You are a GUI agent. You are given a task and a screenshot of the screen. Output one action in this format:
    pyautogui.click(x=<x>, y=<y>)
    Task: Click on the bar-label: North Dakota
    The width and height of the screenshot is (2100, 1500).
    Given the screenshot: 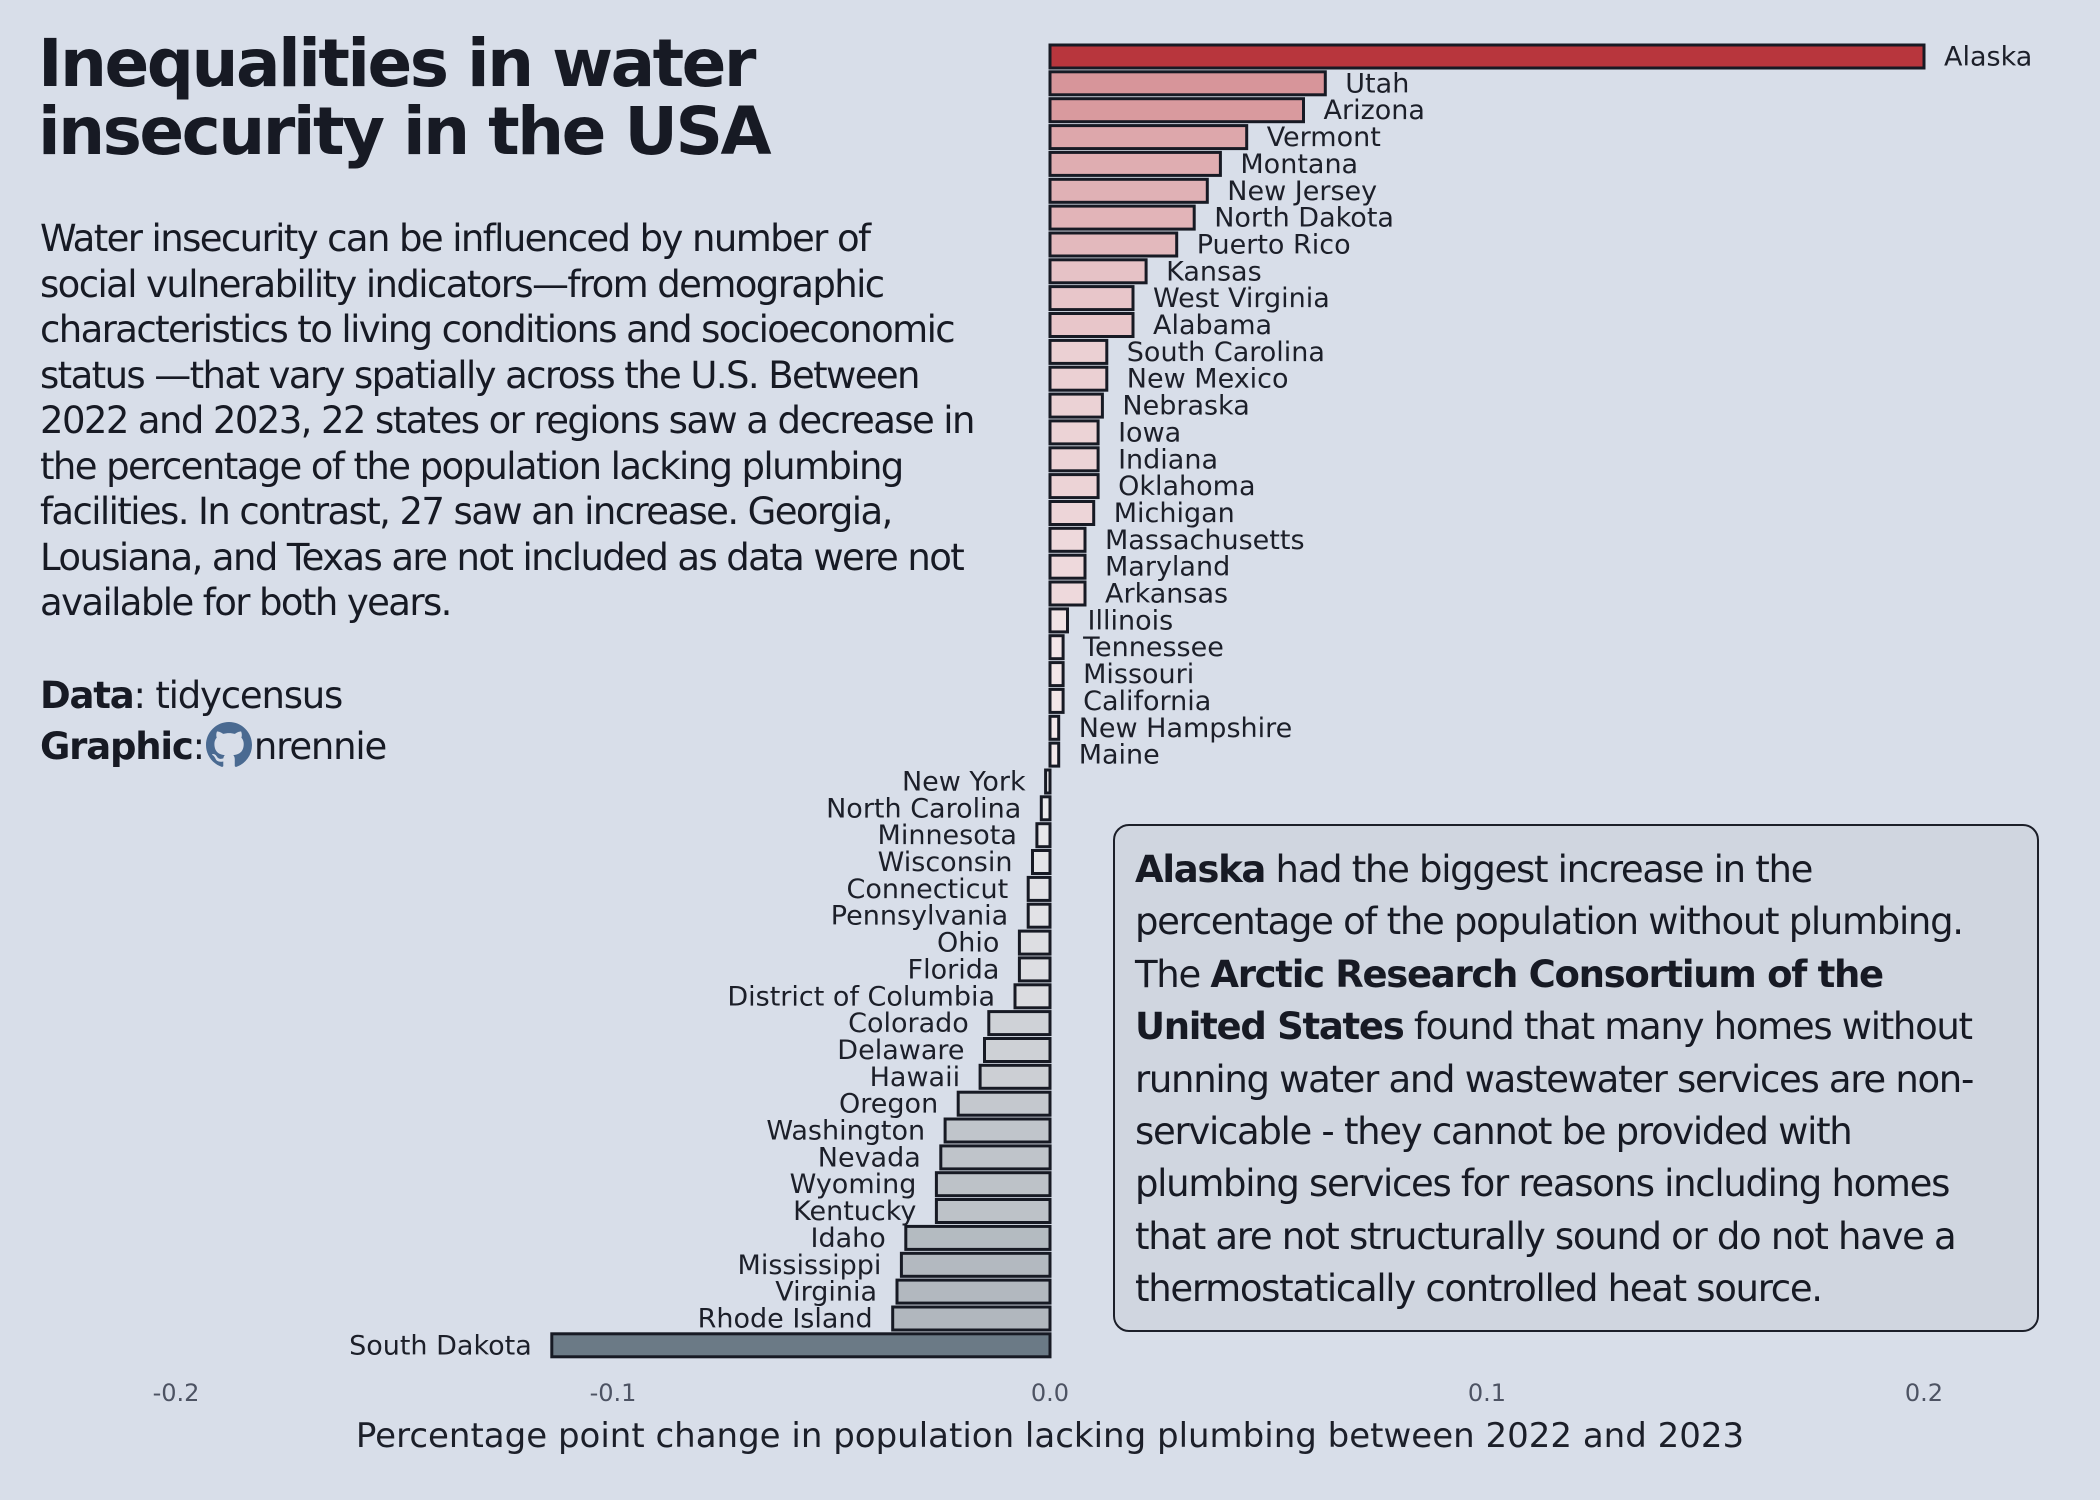 What is the action you would take?
    pyautogui.click(x=1304, y=218)
    